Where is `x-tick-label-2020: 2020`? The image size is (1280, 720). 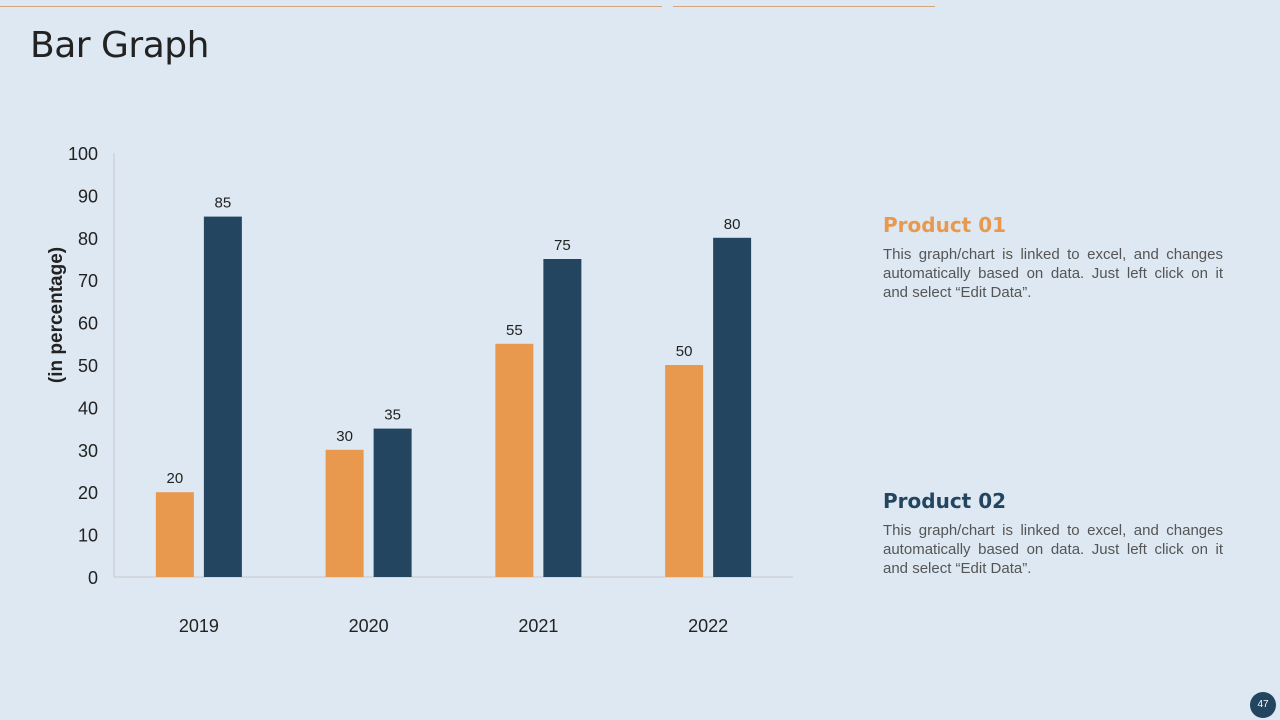 x-tick-label-2020: 2020 is located at coordinates (369, 626).